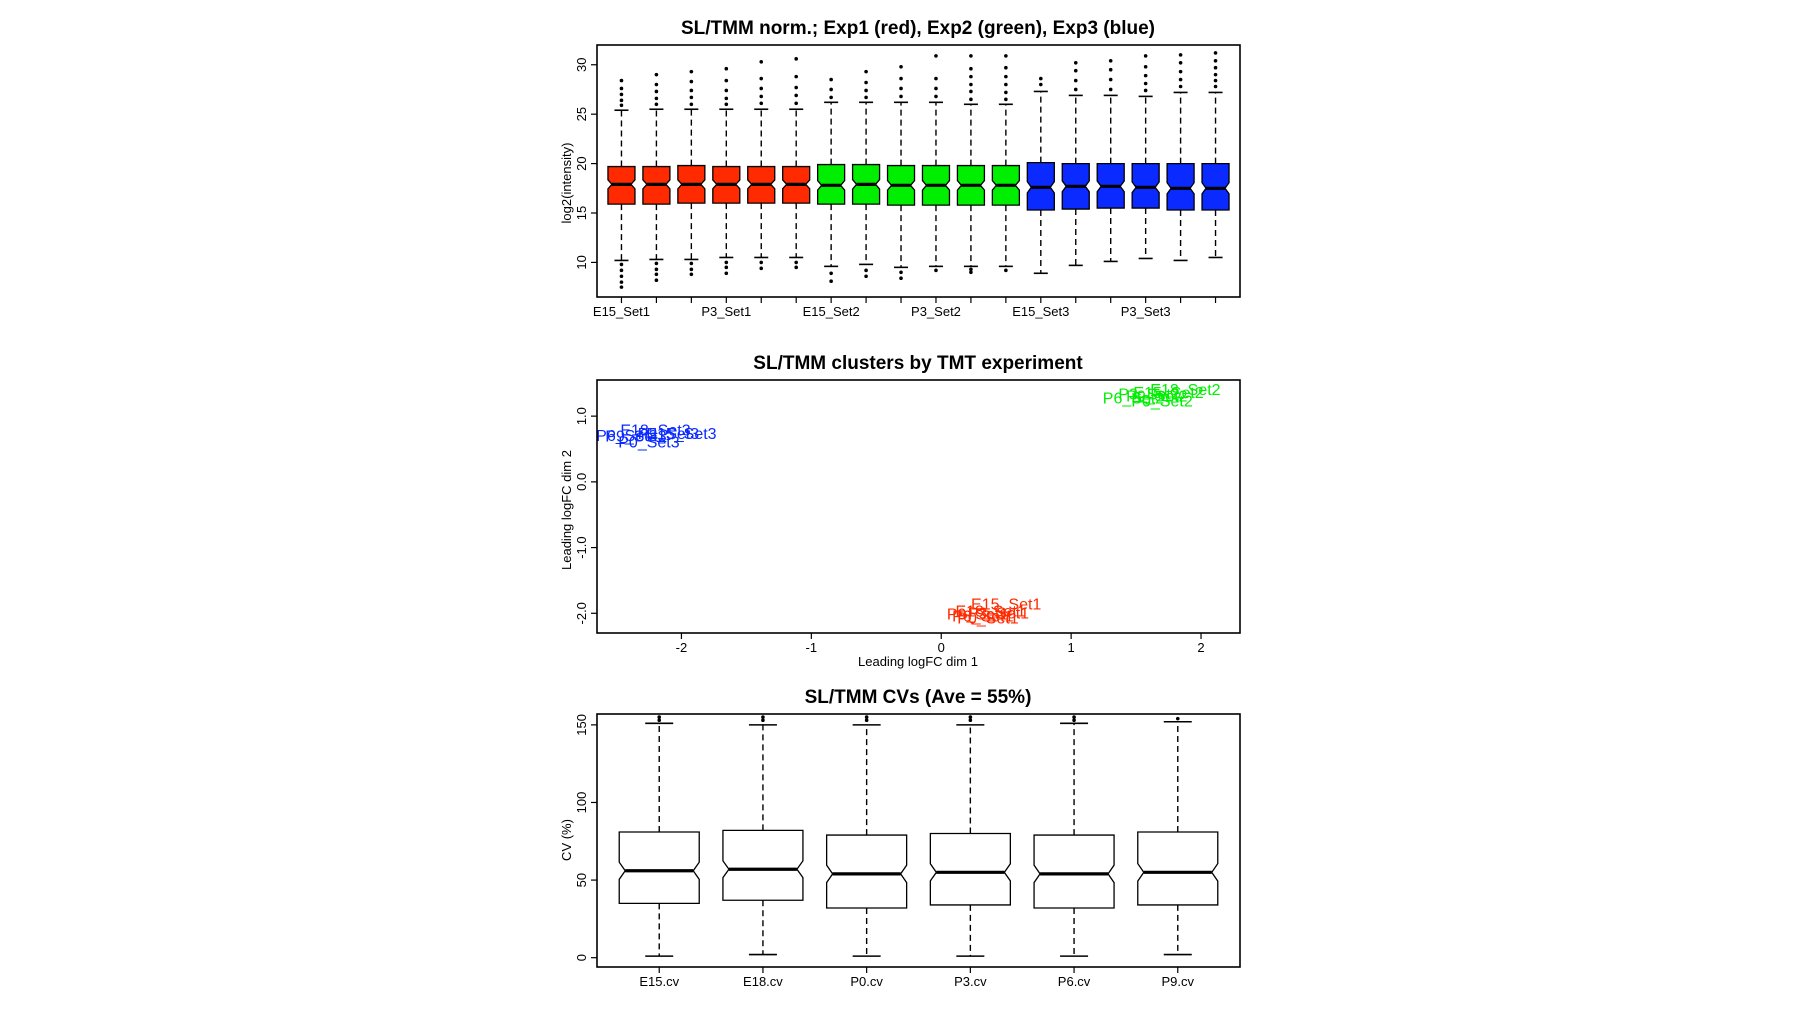  I want to click on mds-point-label: E15_Set2, so click(1168, 393).